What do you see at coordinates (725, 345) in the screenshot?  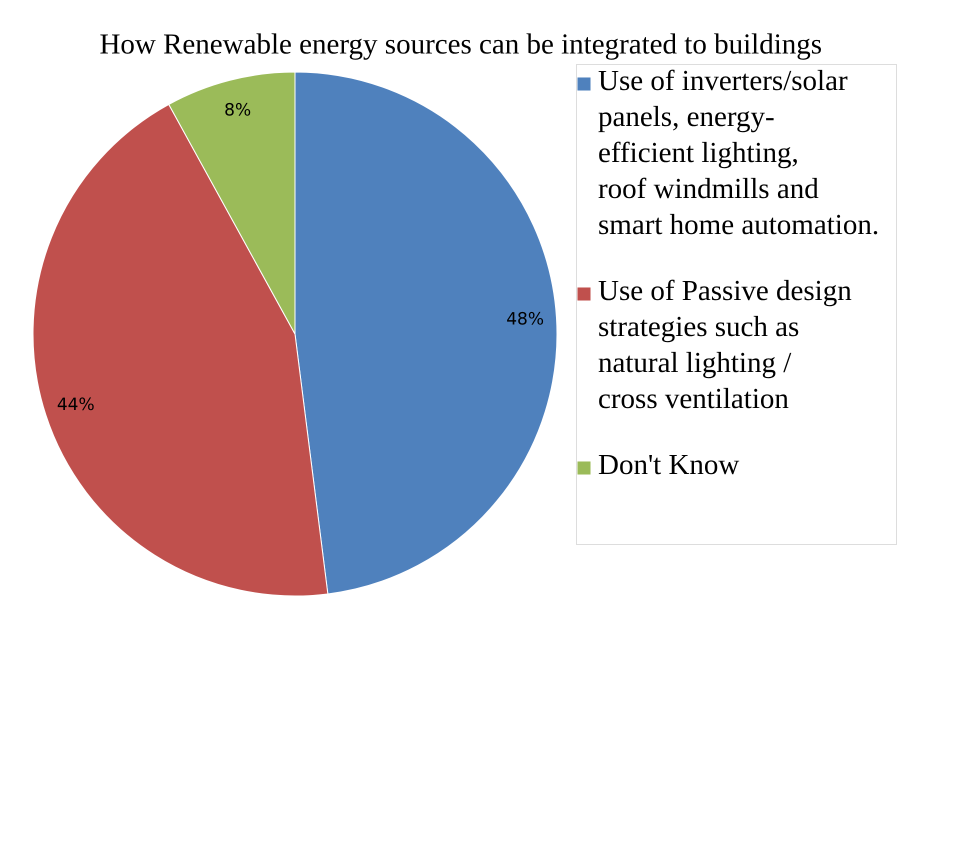 I see `legend-label: Use of Passive design strategies such as natural lighting / cross ventilation` at bounding box center [725, 345].